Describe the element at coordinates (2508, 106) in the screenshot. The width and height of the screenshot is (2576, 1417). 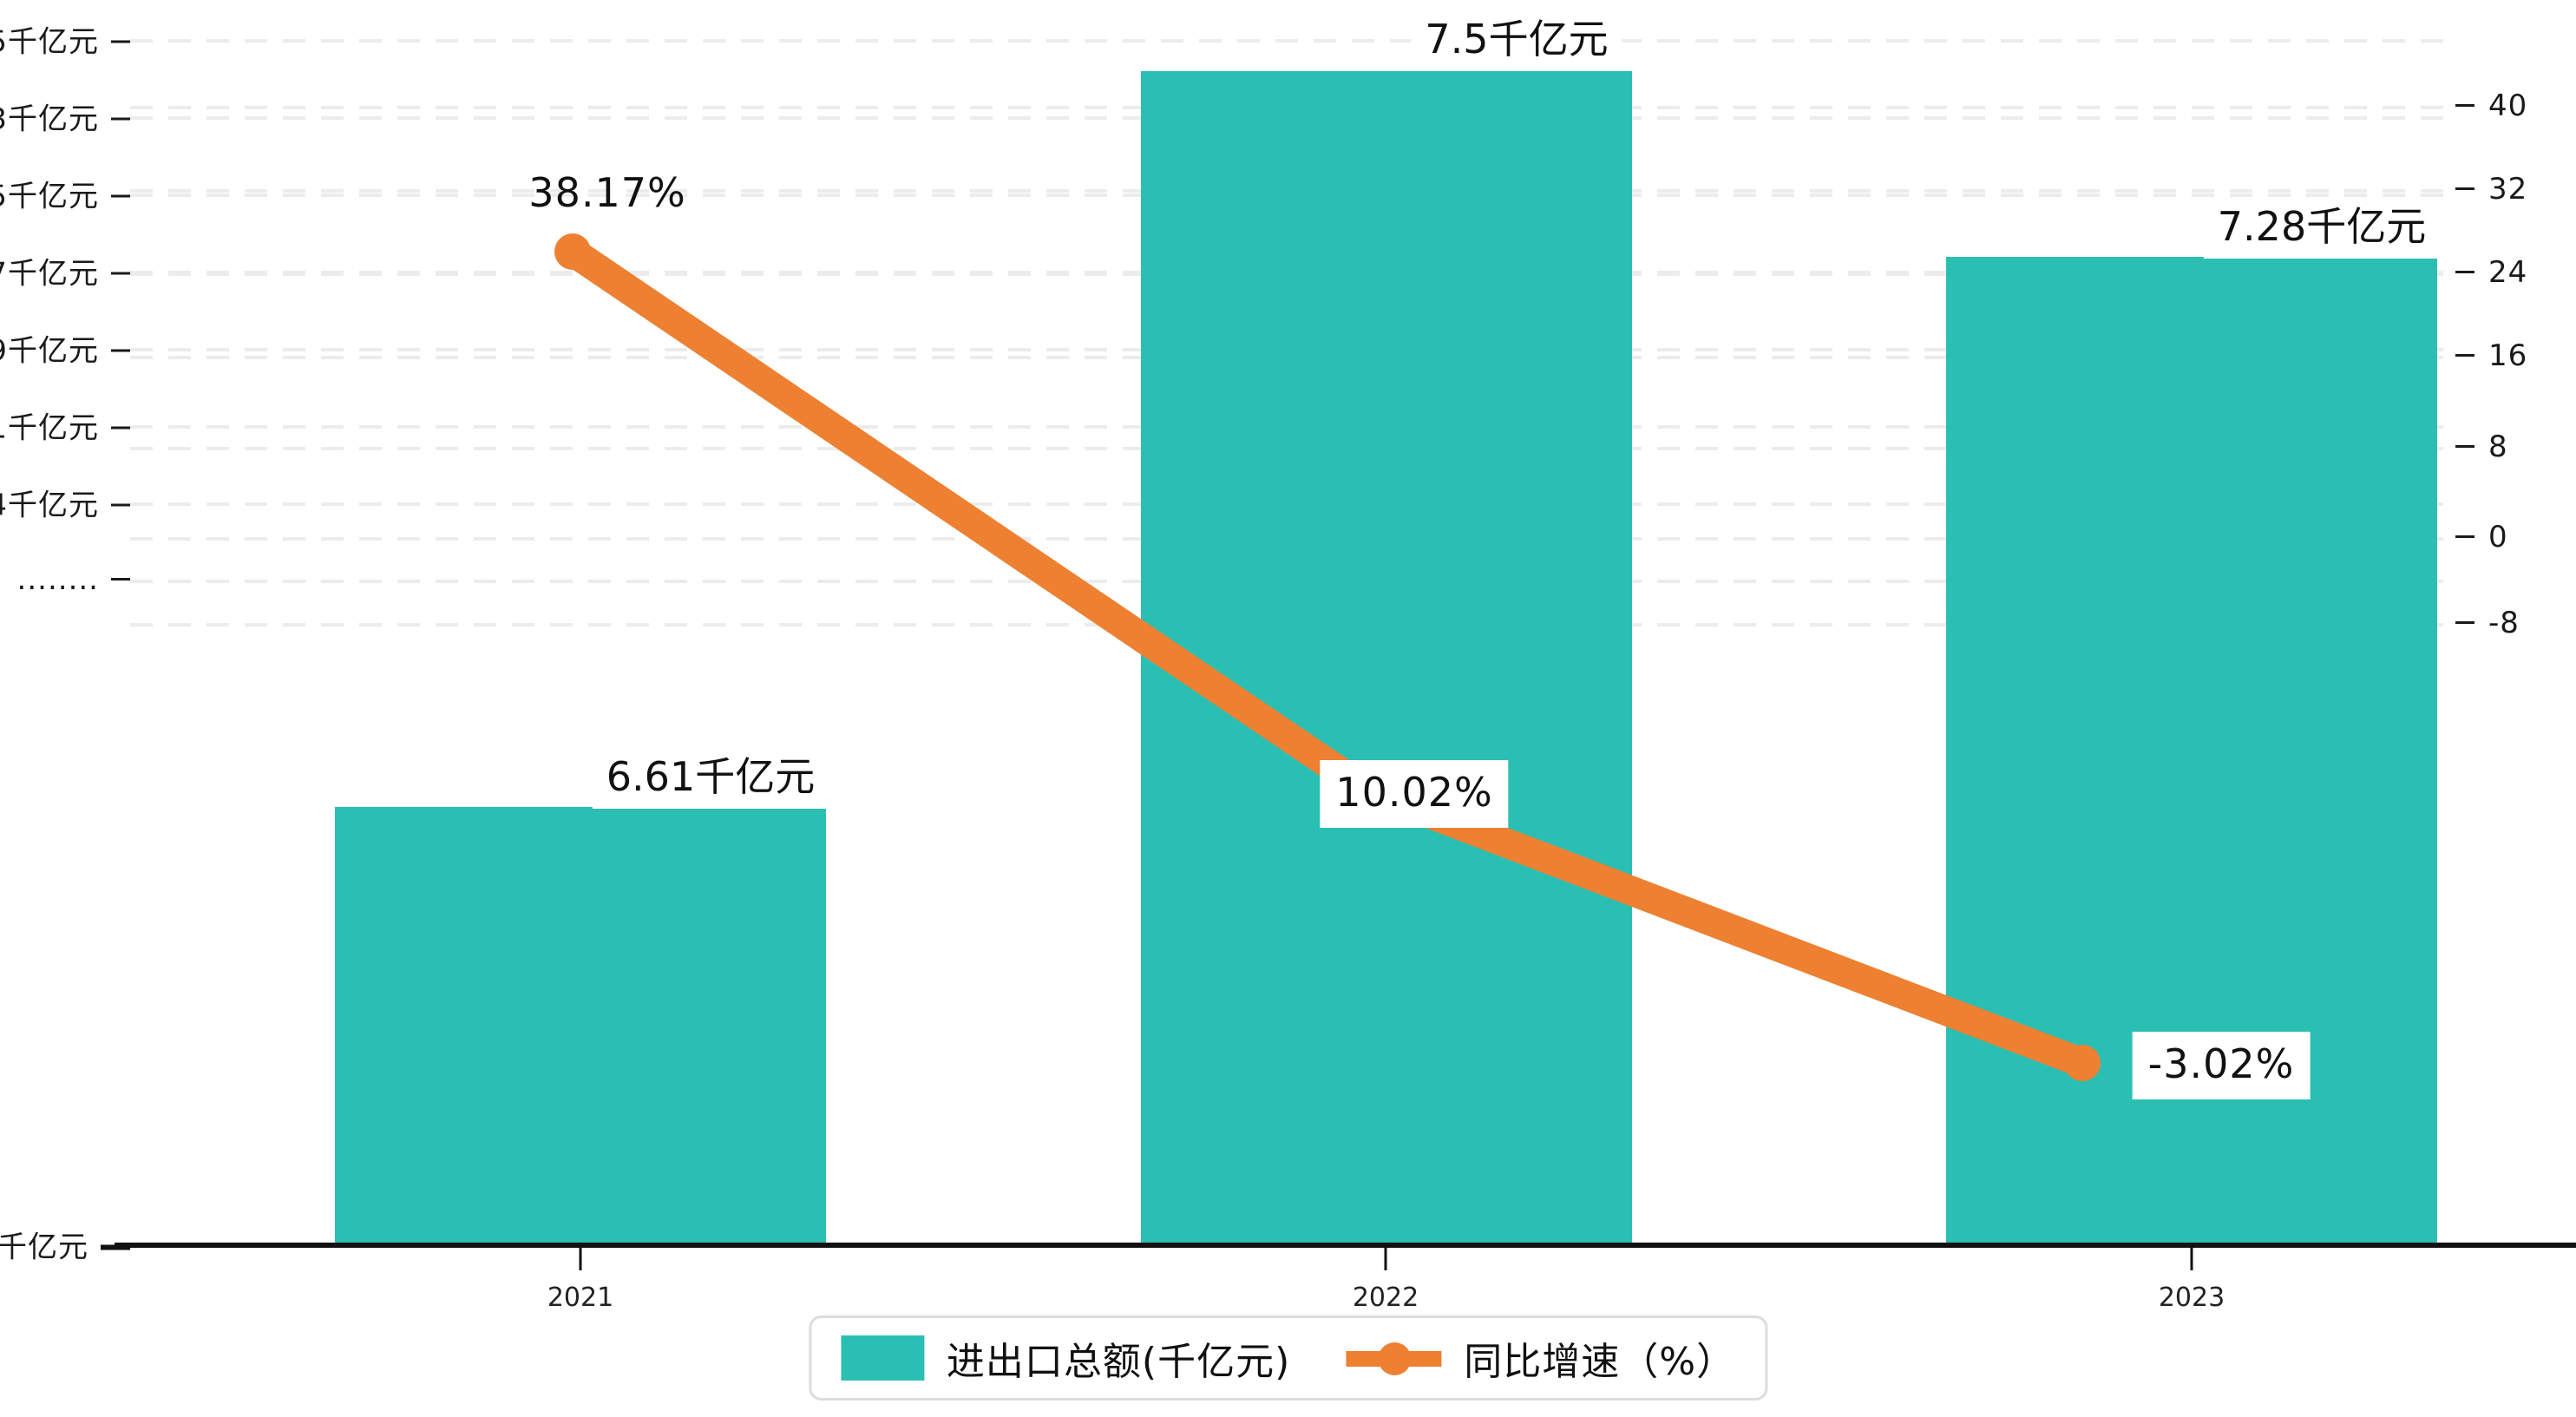
I see `y-right-tick-text: 40` at that location.